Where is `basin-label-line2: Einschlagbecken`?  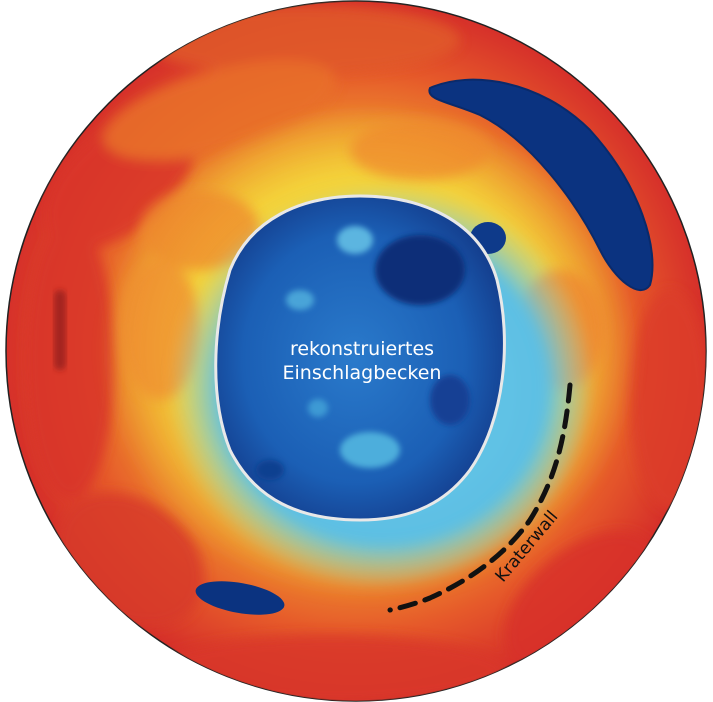 basin-label-line2: Einschlagbecken is located at coordinates (362, 373).